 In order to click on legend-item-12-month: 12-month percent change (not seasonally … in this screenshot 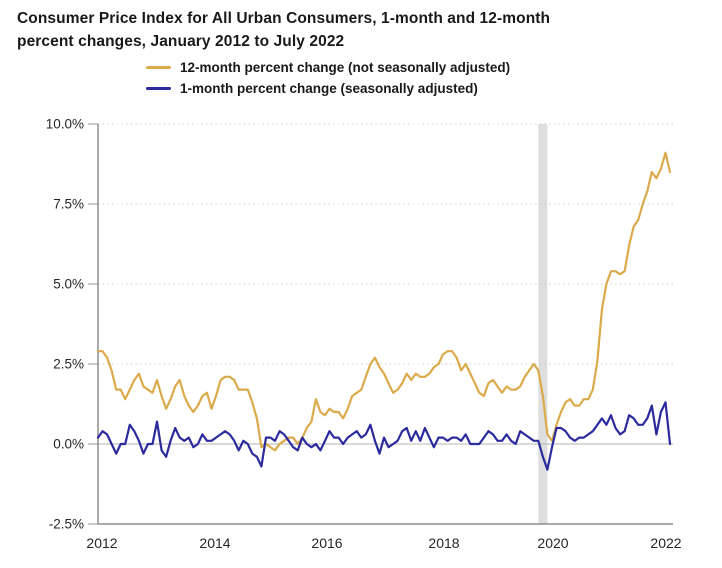, I will do `click(328, 67)`.